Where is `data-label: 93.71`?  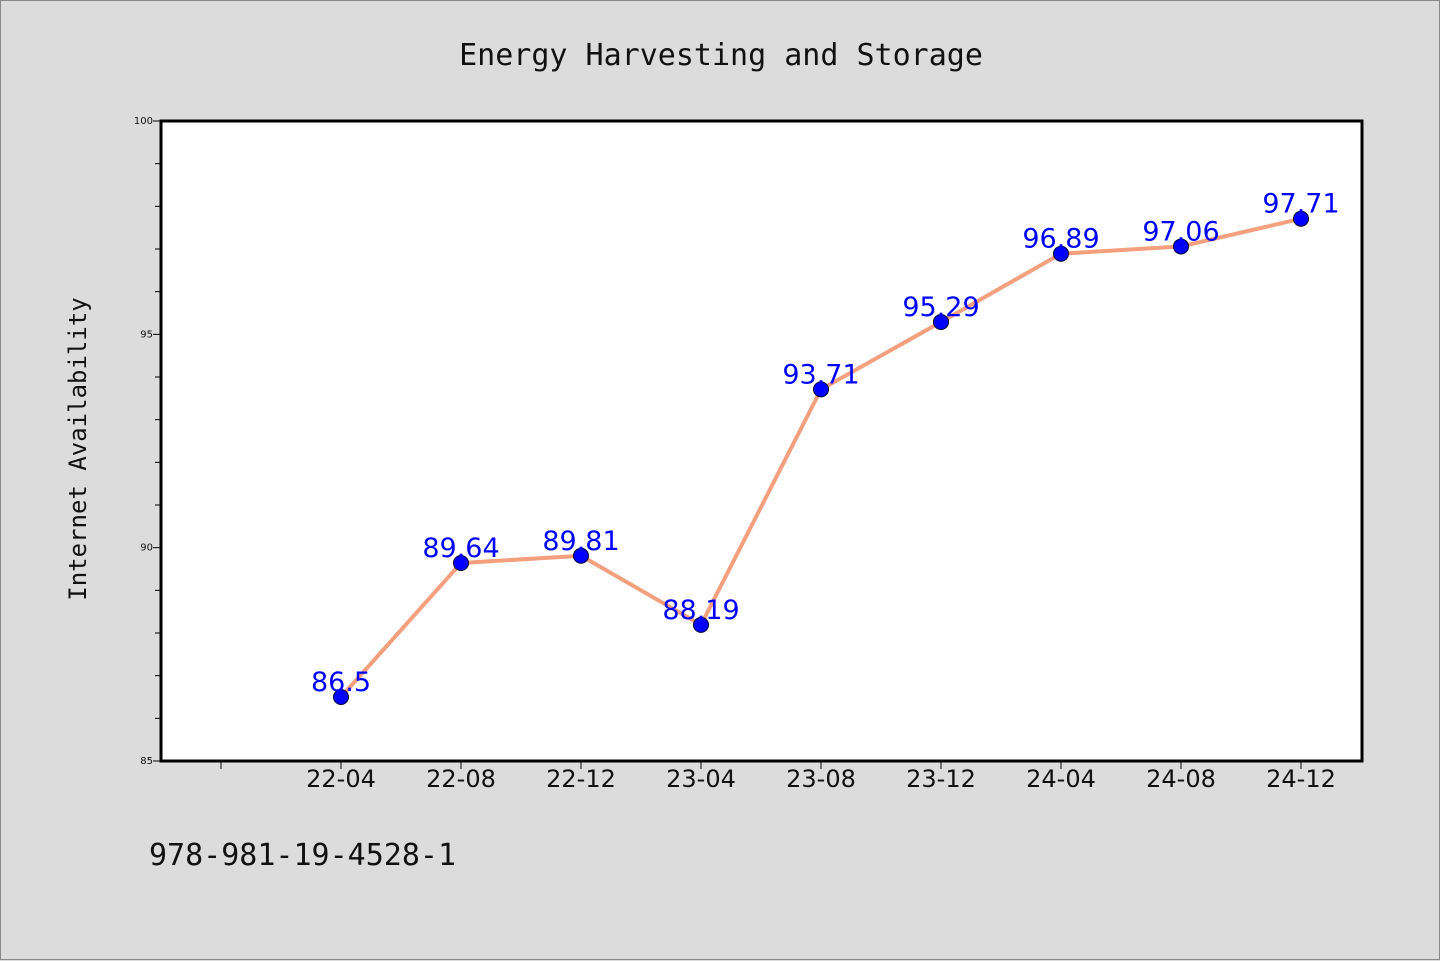
data-label: 93.71 is located at coordinates (820, 374).